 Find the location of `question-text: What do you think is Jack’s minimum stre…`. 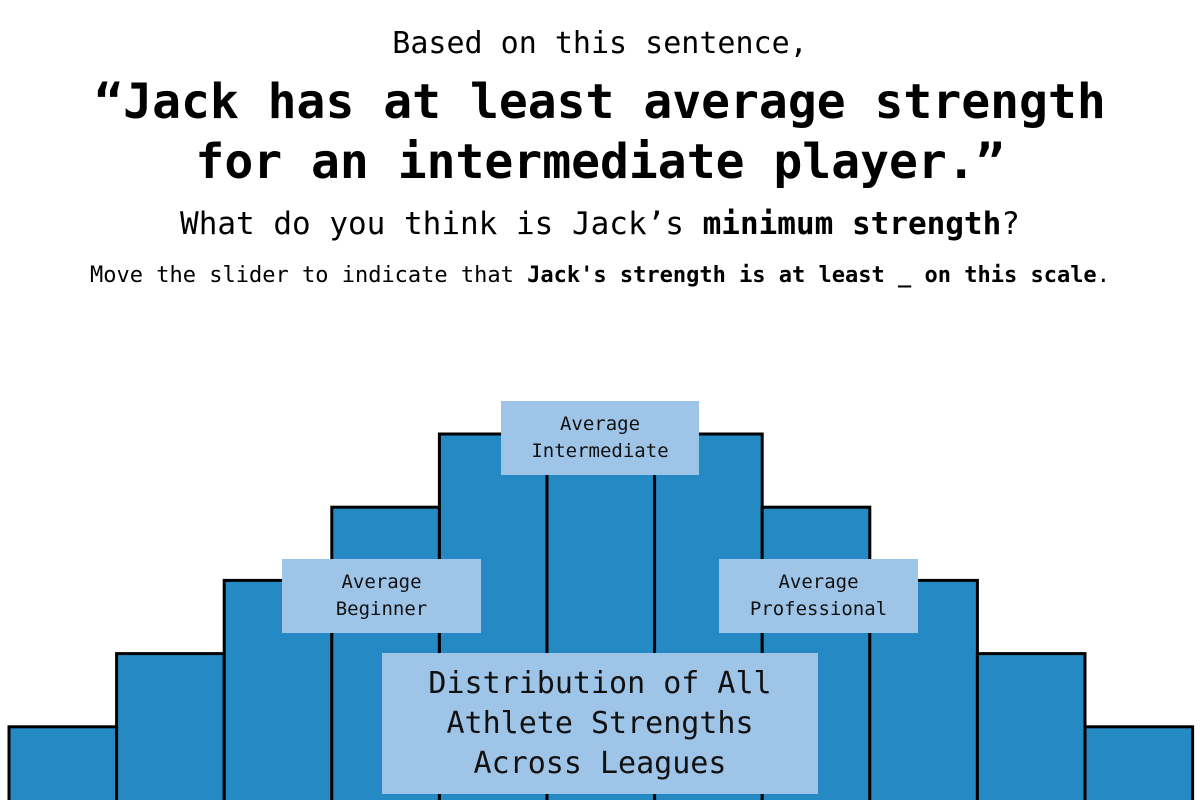

question-text: What do you think is Jack’s minimum stre… is located at coordinates (600, 224).